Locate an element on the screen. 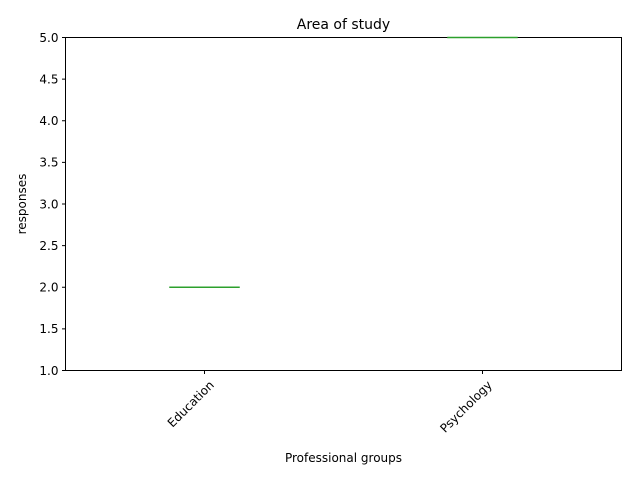 This screenshot has height=480, width=640. y-axis: 1.0 1.5 2.0 2.5 3.0 3.5 4.0 4.5 5.0 is located at coordinates (52, 204).